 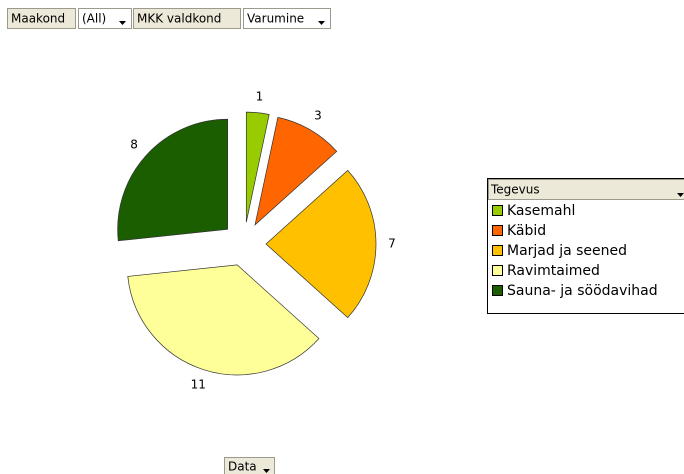 I want to click on legend-label: Käbid, so click(x=526, y=231).